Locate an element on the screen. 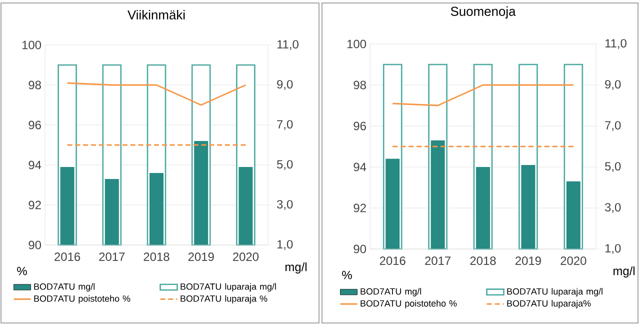 The height and width of the screenshot is (326, 640). chart-title: Viikinmäki is located at coordinates (156, 15).